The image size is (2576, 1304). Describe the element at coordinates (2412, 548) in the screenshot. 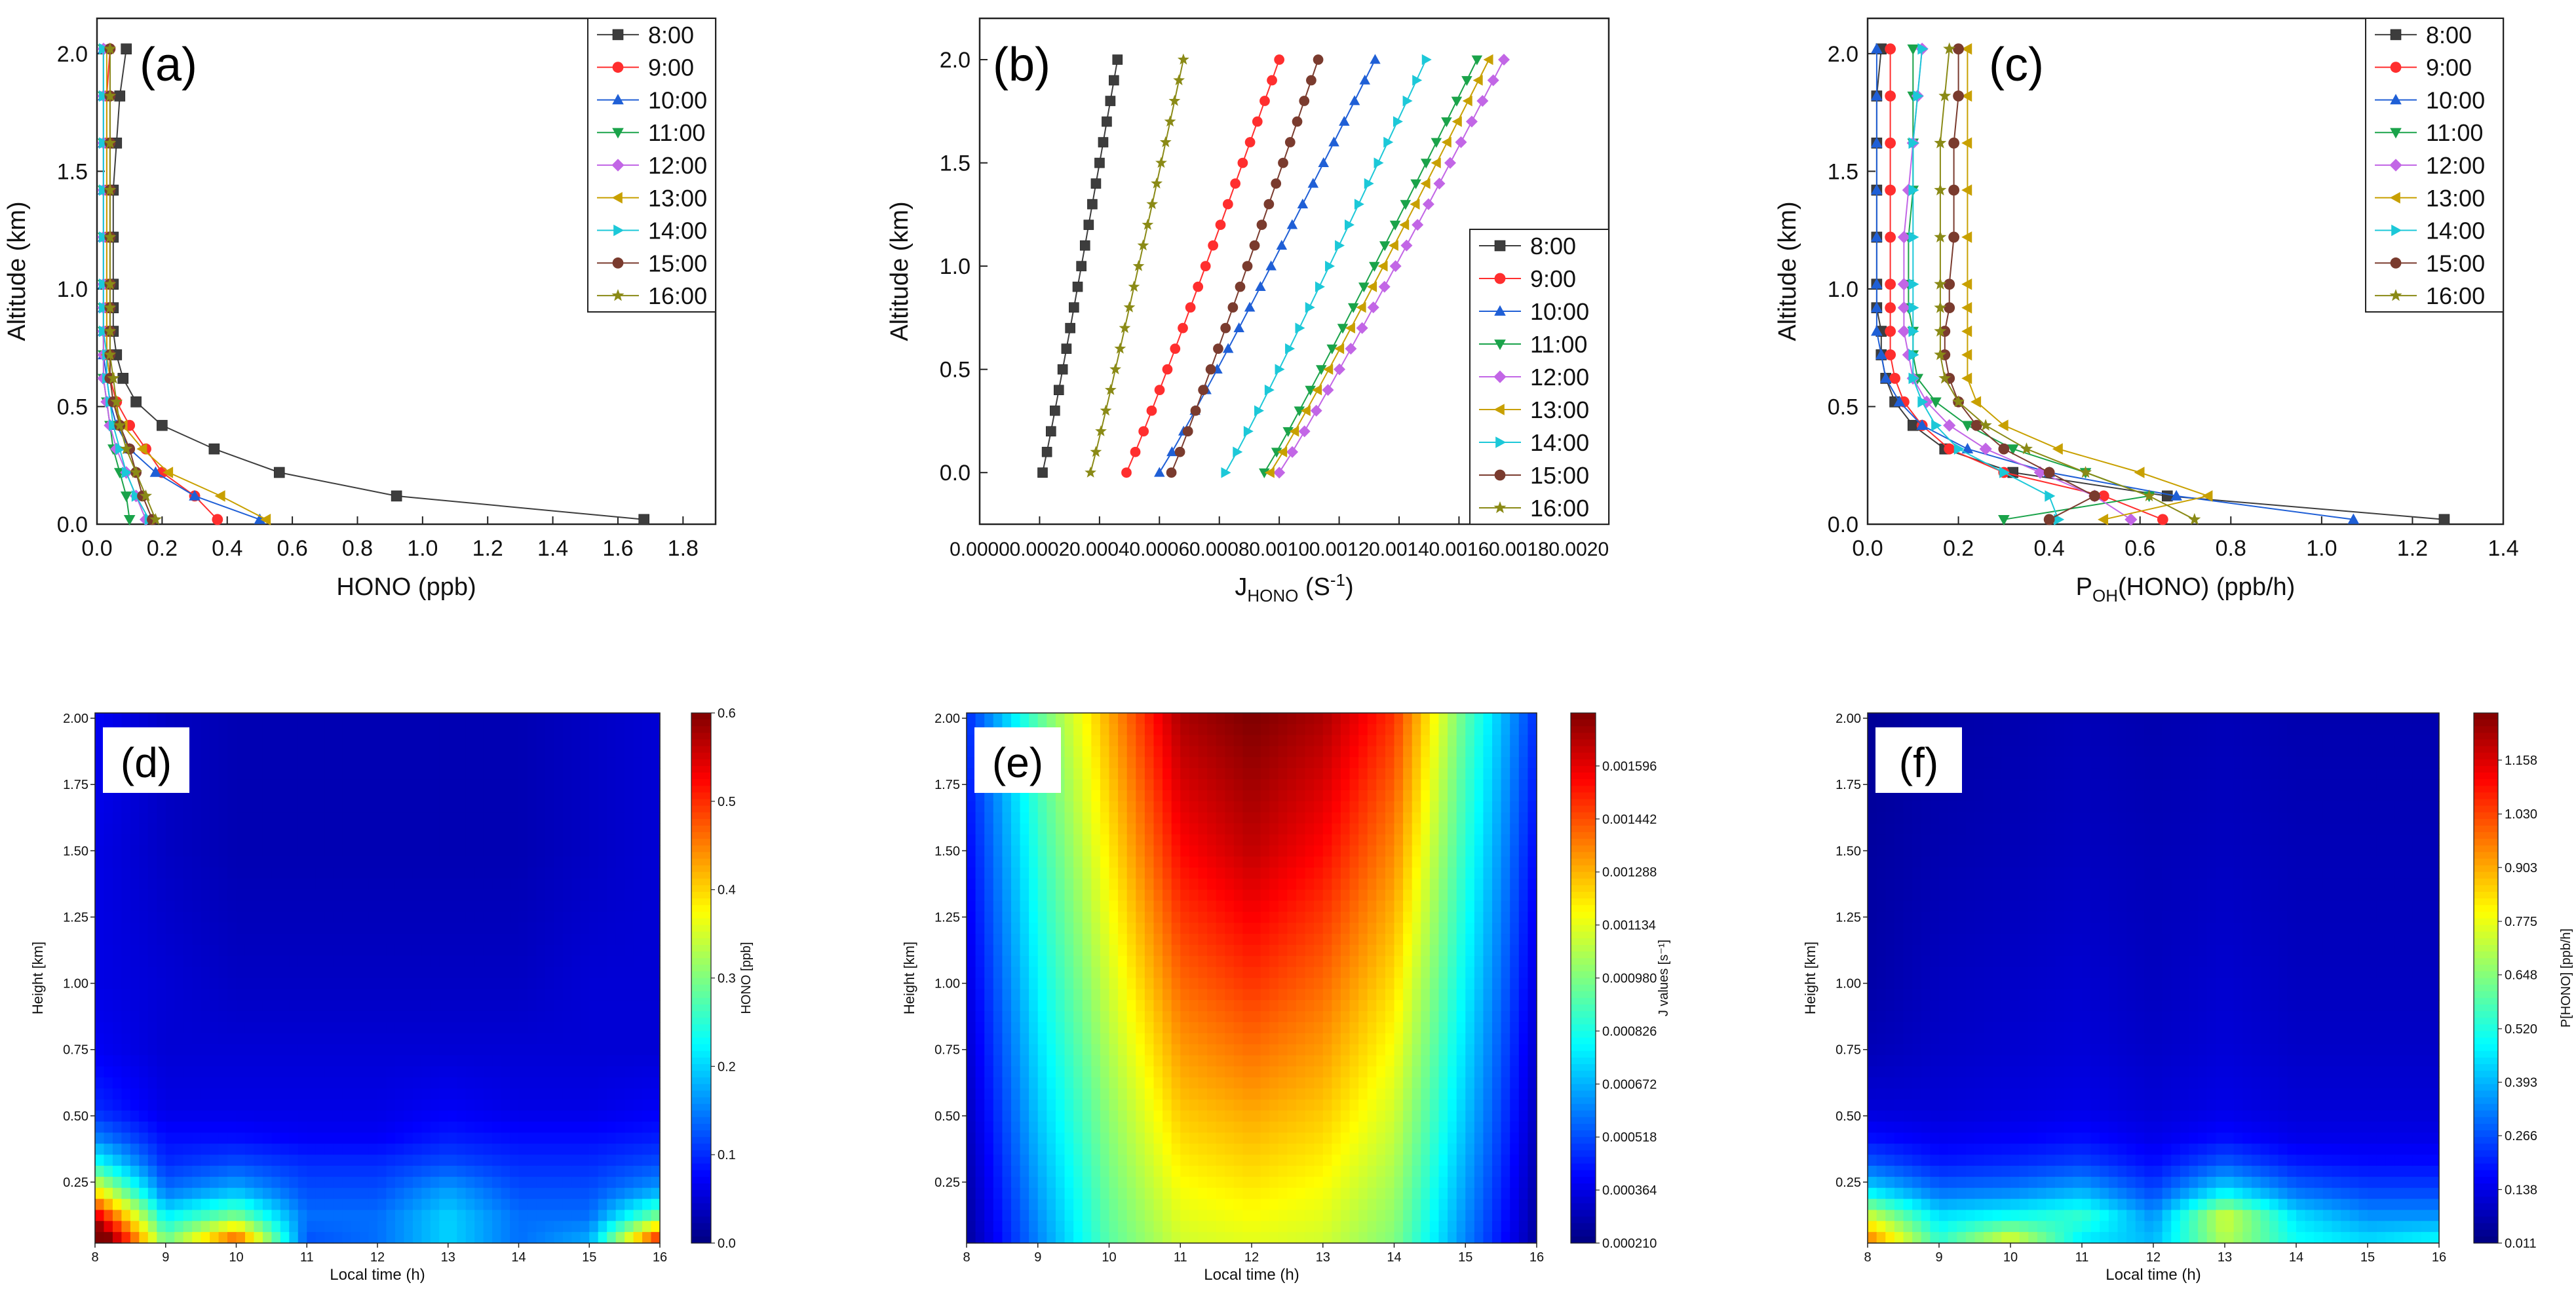

I see `x-tick-label: 1.2` at that location.